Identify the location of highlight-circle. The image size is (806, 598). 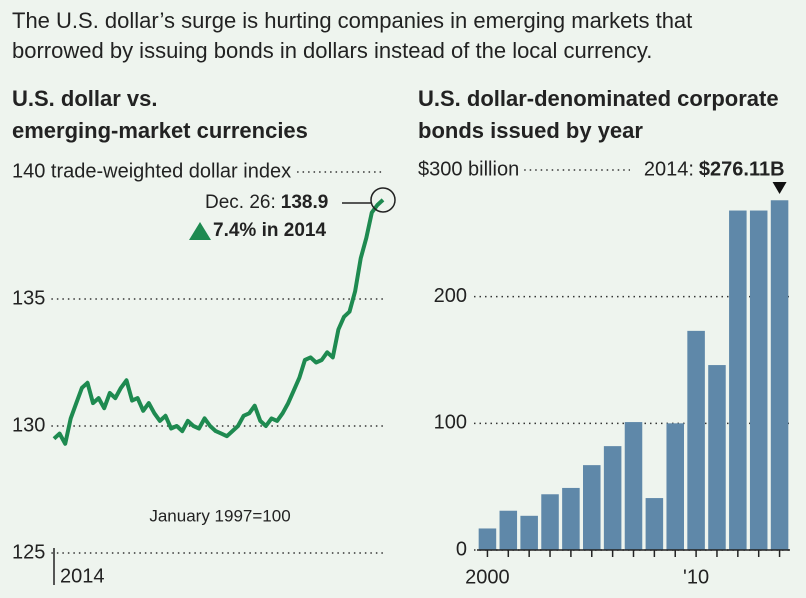
(383, 200).